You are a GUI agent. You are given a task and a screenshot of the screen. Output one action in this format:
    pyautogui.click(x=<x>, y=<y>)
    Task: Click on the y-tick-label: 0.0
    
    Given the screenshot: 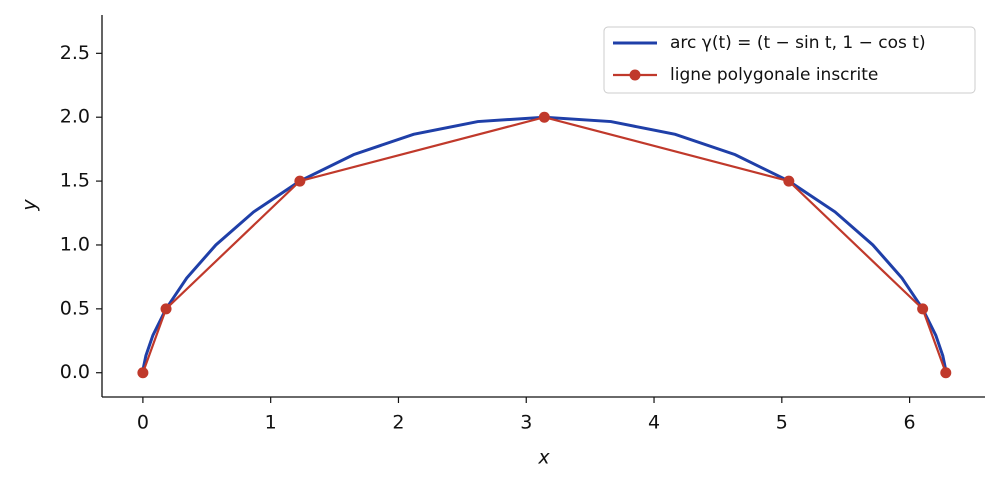 What is the action you would take?
    pyautogui.click(x=75, y=372)
    